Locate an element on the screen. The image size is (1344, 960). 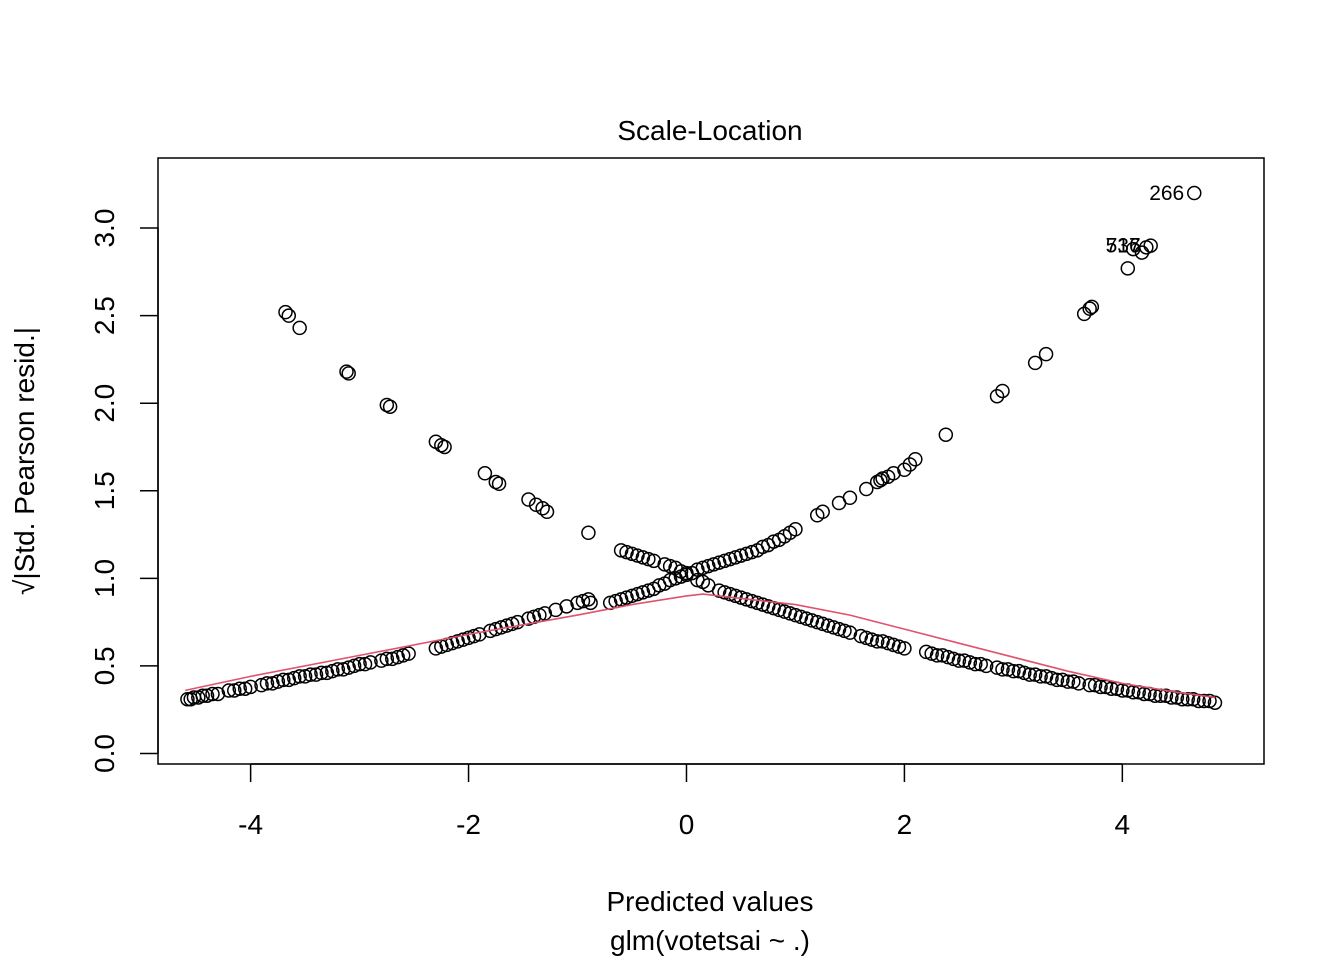
x-axis: -4 -2 0 2 4 is located at coordinates (684, 801).